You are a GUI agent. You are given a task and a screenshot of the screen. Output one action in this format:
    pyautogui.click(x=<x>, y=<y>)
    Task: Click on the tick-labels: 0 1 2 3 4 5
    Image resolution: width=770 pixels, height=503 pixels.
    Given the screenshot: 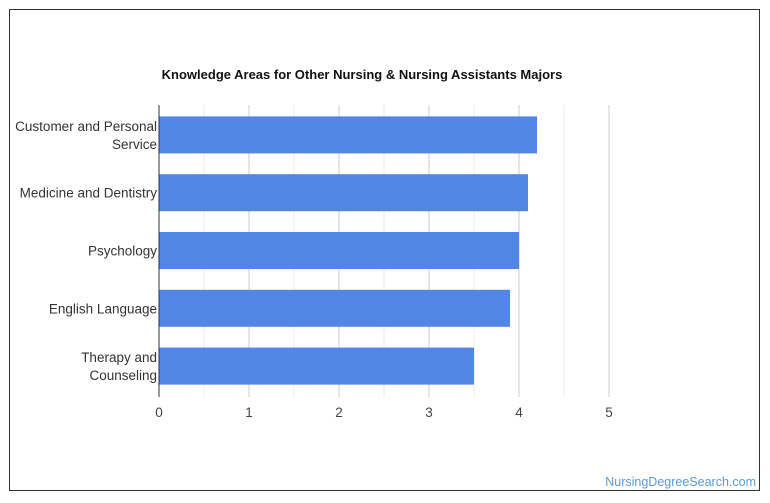 What is the action you would take?
    pyautogui.click(x=384, y=412)
    